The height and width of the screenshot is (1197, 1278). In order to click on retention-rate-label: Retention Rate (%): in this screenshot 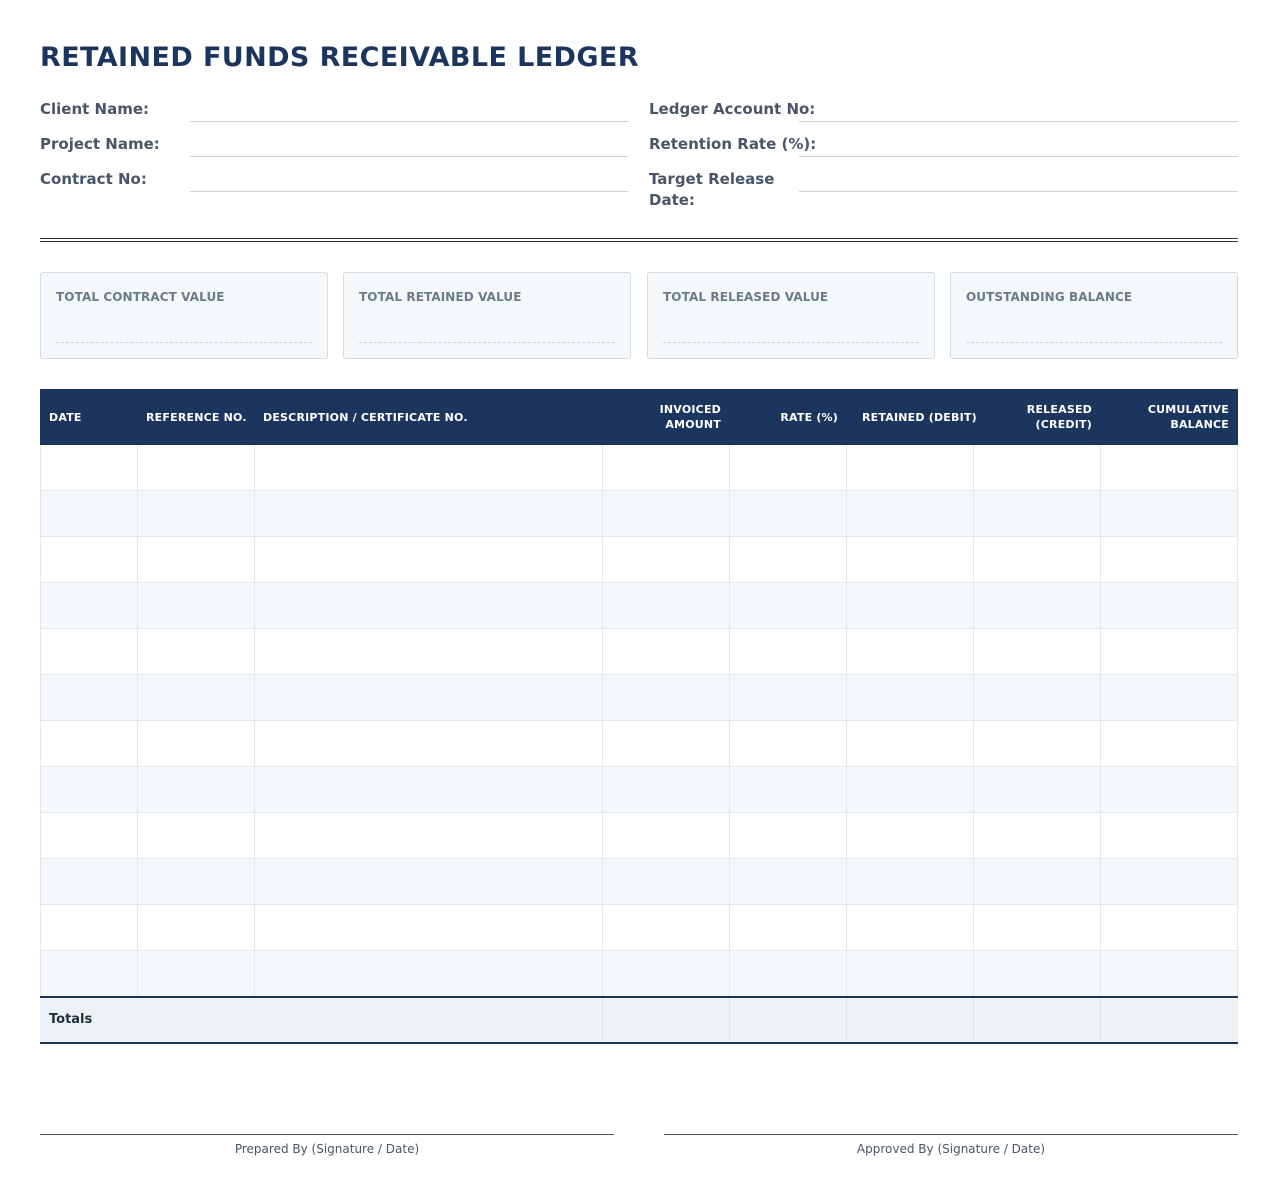, I will do `click(733, 144)`.